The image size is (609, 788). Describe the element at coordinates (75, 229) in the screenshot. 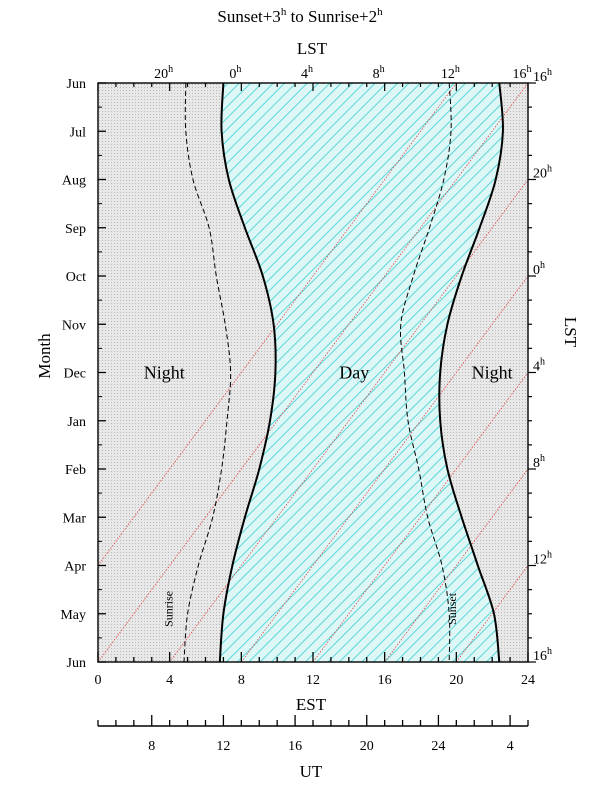

I see `y-tick-label: Sep` at that location.